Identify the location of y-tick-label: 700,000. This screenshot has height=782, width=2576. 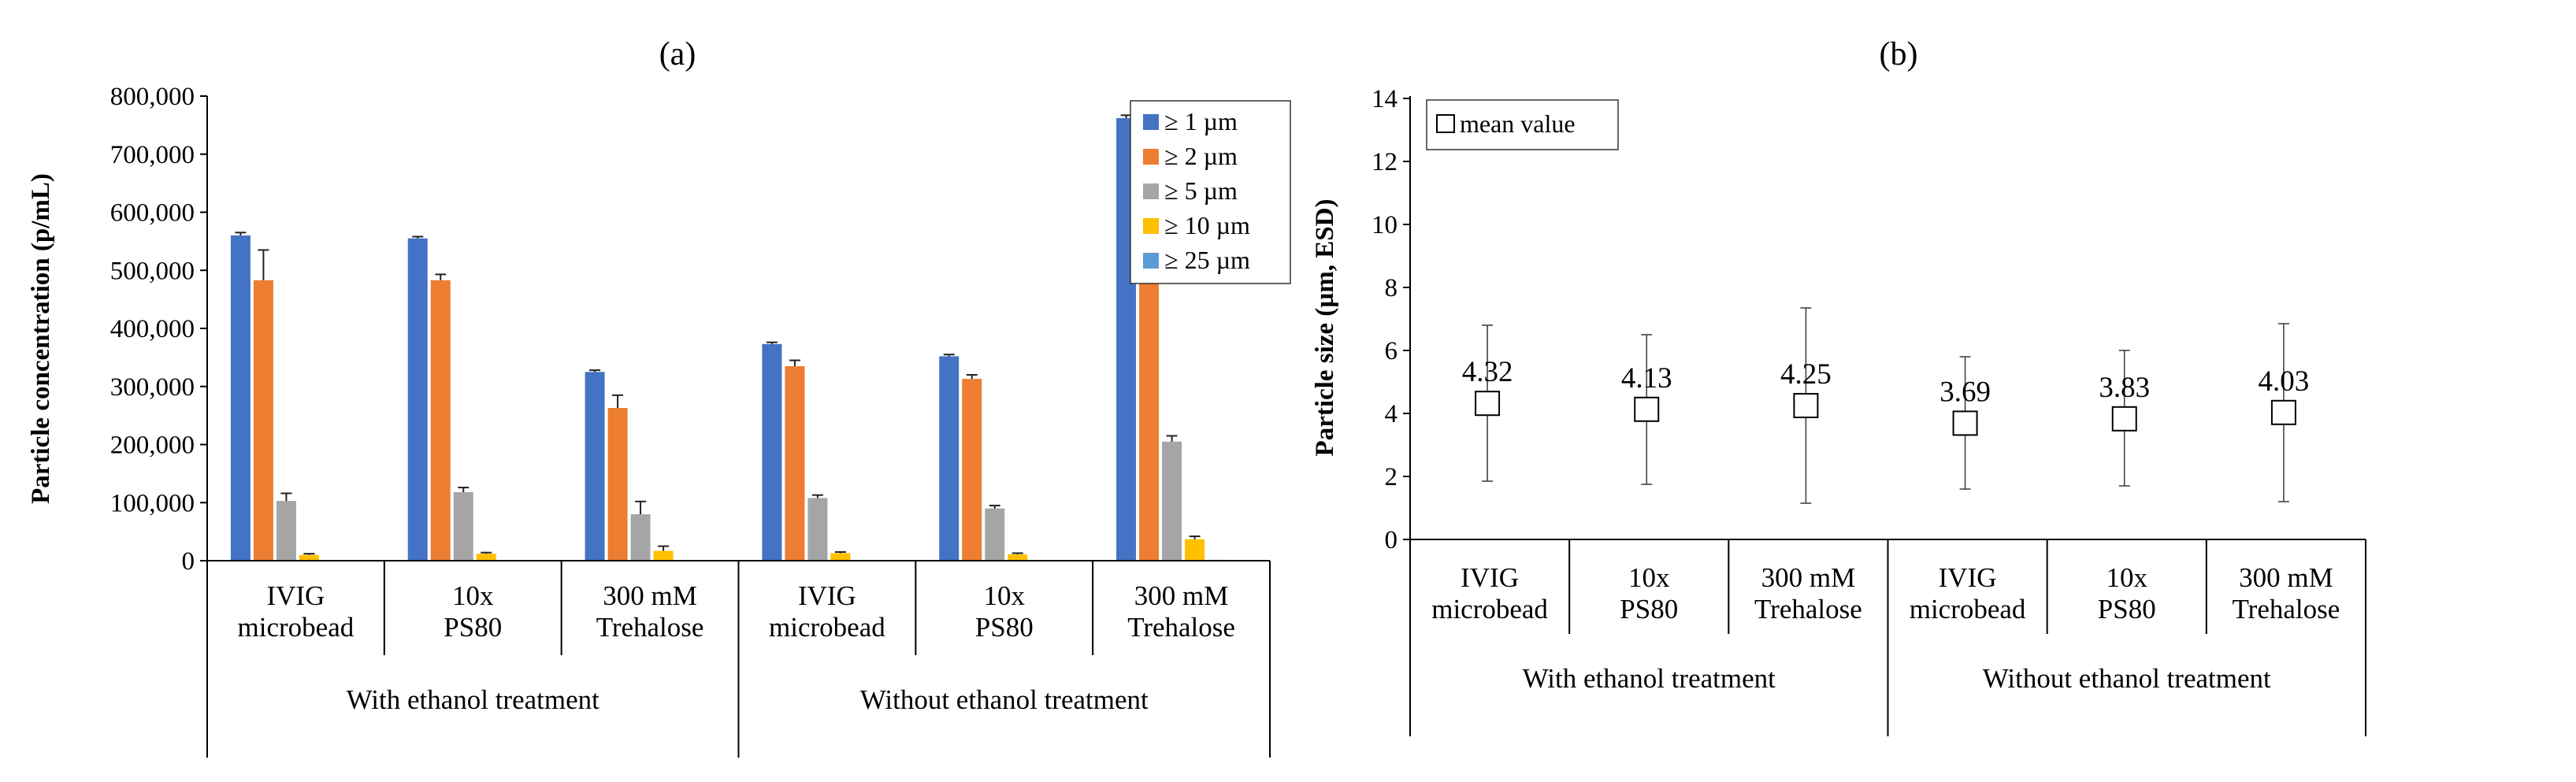
(152, 155).